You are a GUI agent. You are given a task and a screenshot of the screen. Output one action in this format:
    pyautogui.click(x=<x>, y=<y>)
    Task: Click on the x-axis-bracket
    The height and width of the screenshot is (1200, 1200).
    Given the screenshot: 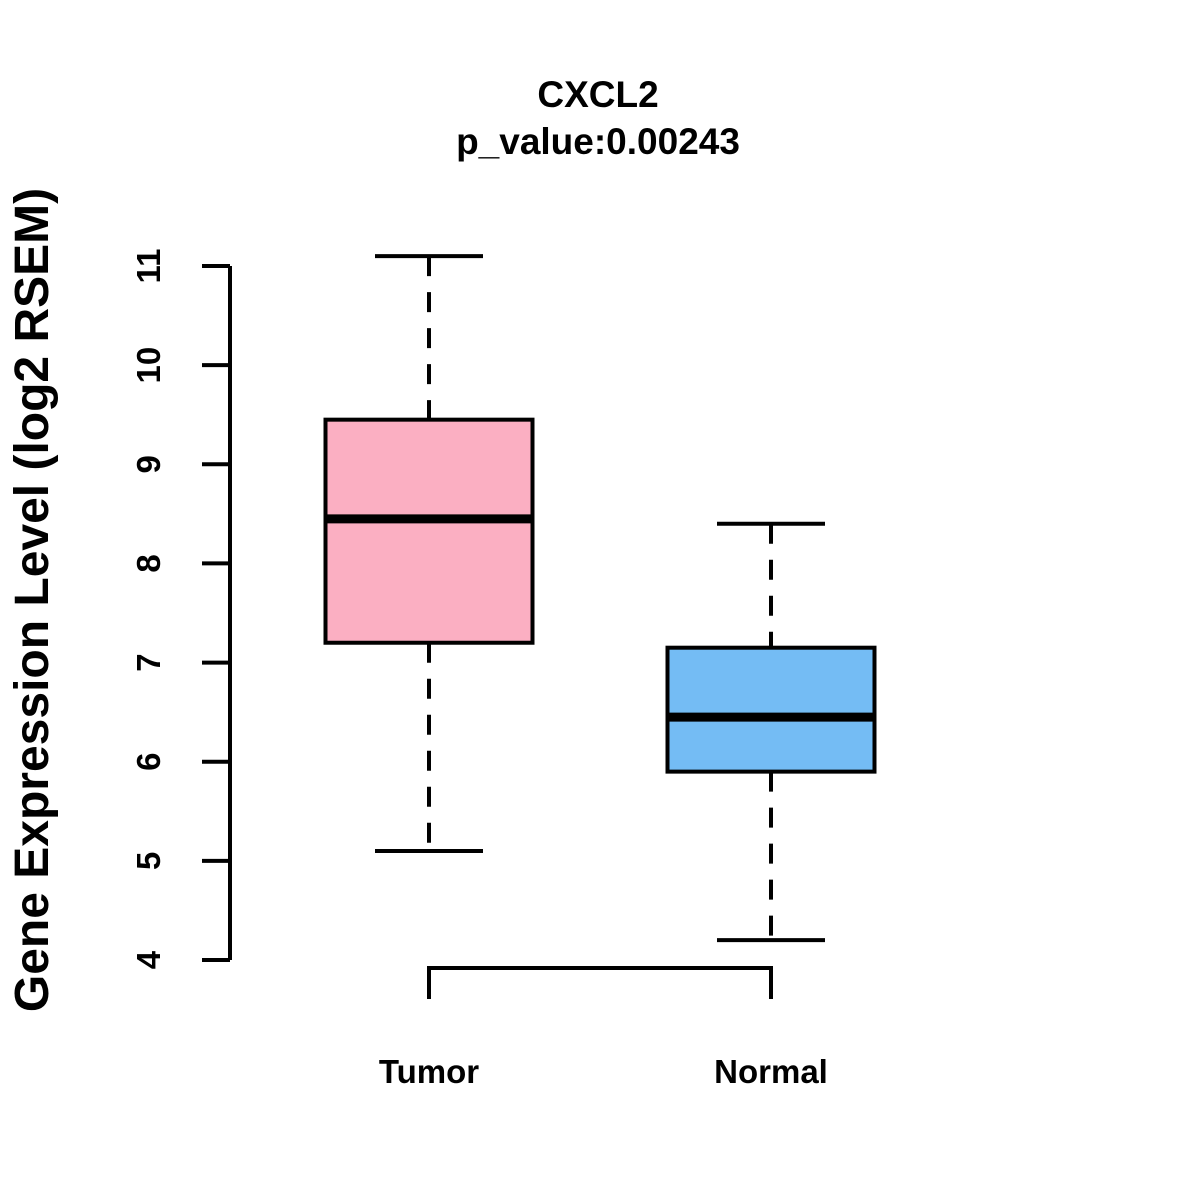 What is the action you would take?
    pyautogui.click(x=600, y=982)
    